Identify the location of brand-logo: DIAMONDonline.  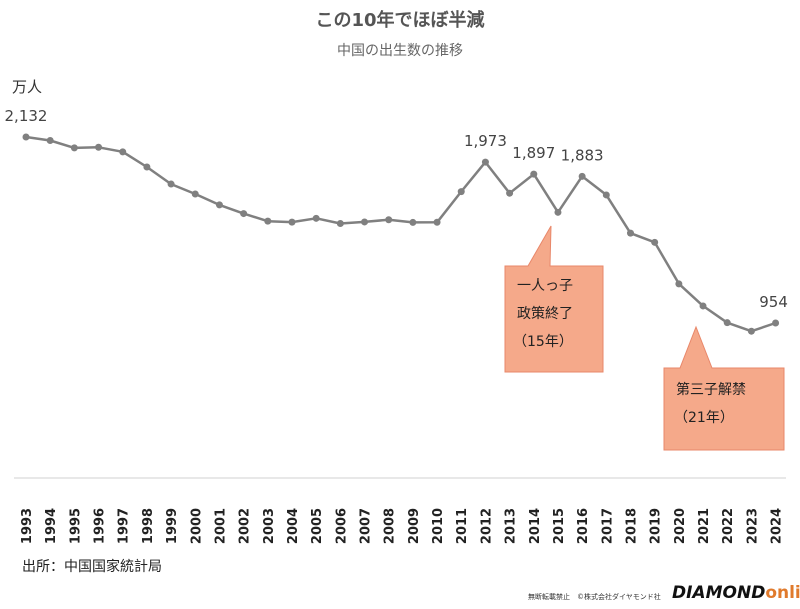
(736, 593).